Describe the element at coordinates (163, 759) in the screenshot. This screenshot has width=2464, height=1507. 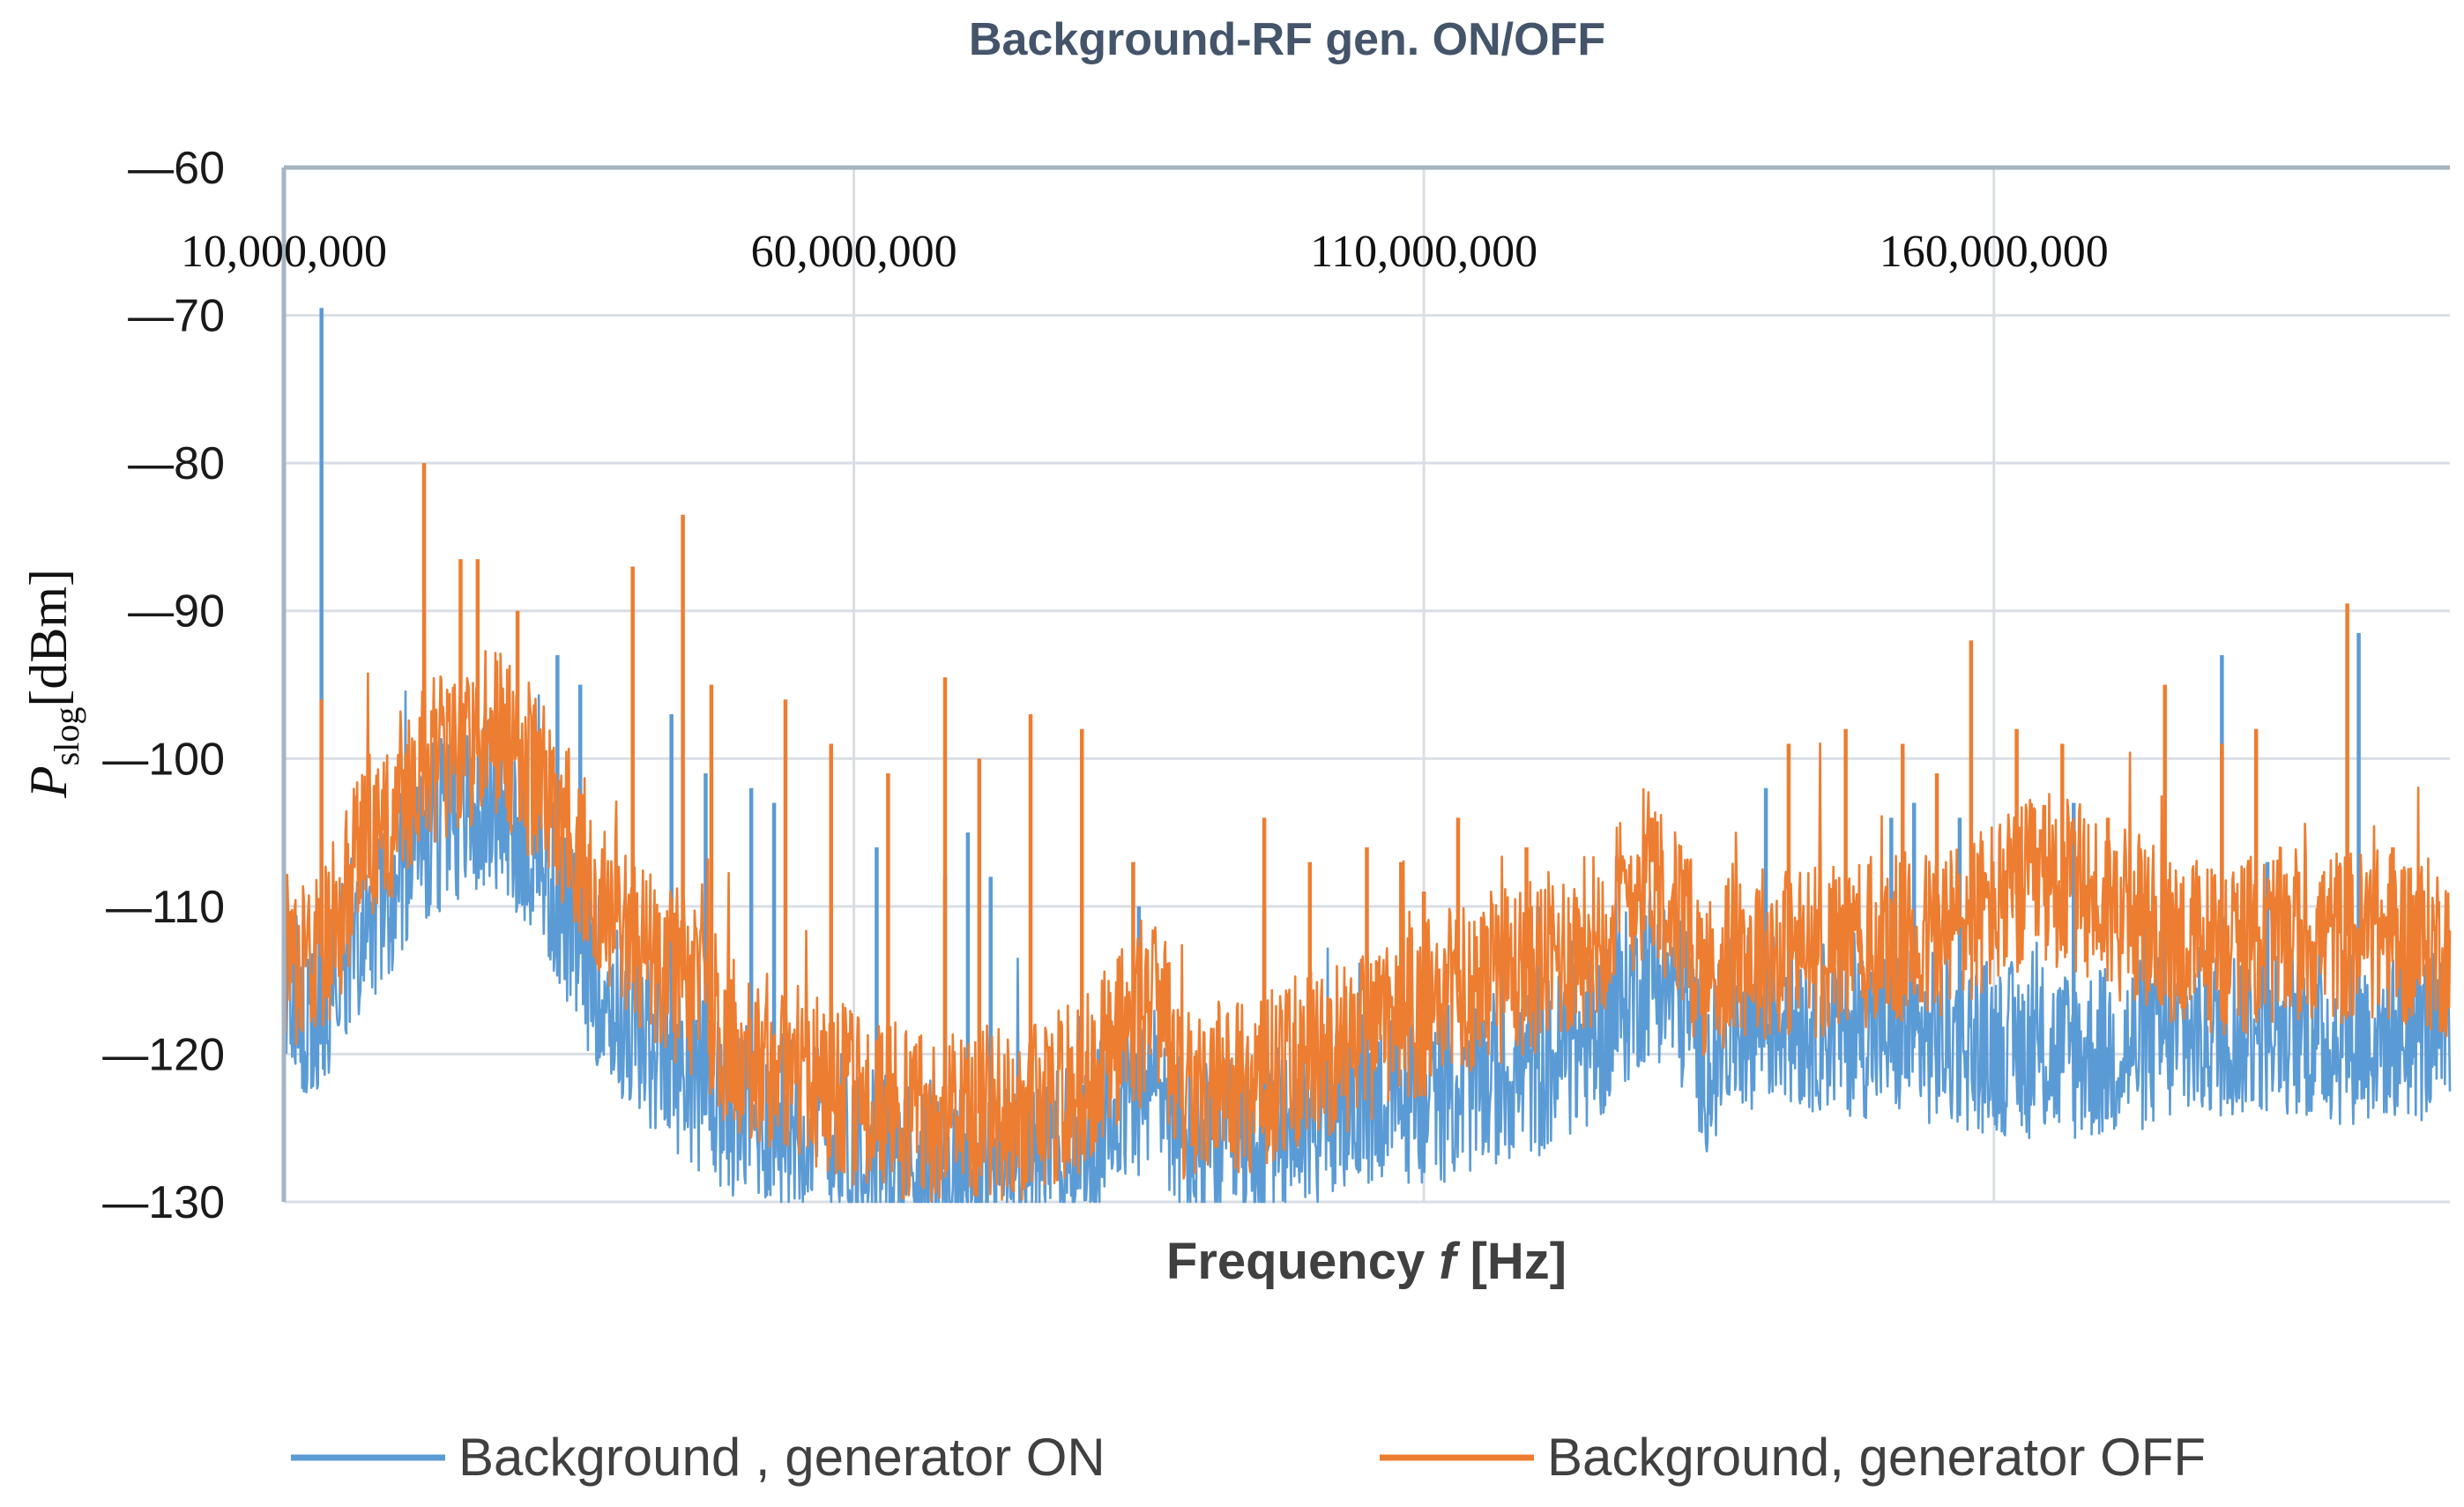
I see `y-tick-label: —100` at that location.